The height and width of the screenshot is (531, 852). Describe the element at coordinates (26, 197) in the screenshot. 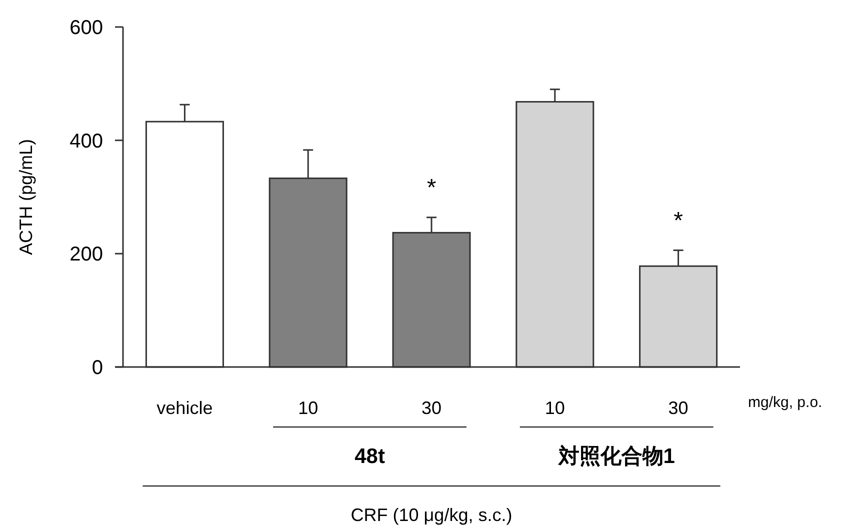

I see `y-axis-title: ACTH (pg/mL)` at that location.